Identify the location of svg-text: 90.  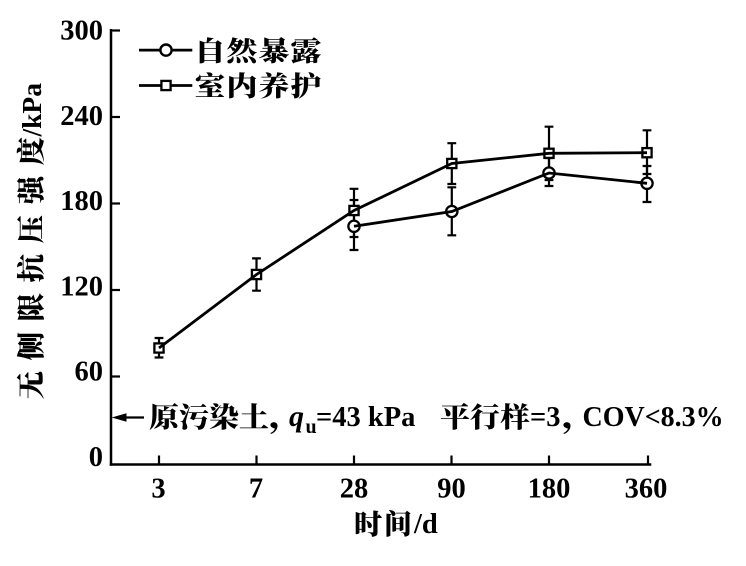
(451, 488).